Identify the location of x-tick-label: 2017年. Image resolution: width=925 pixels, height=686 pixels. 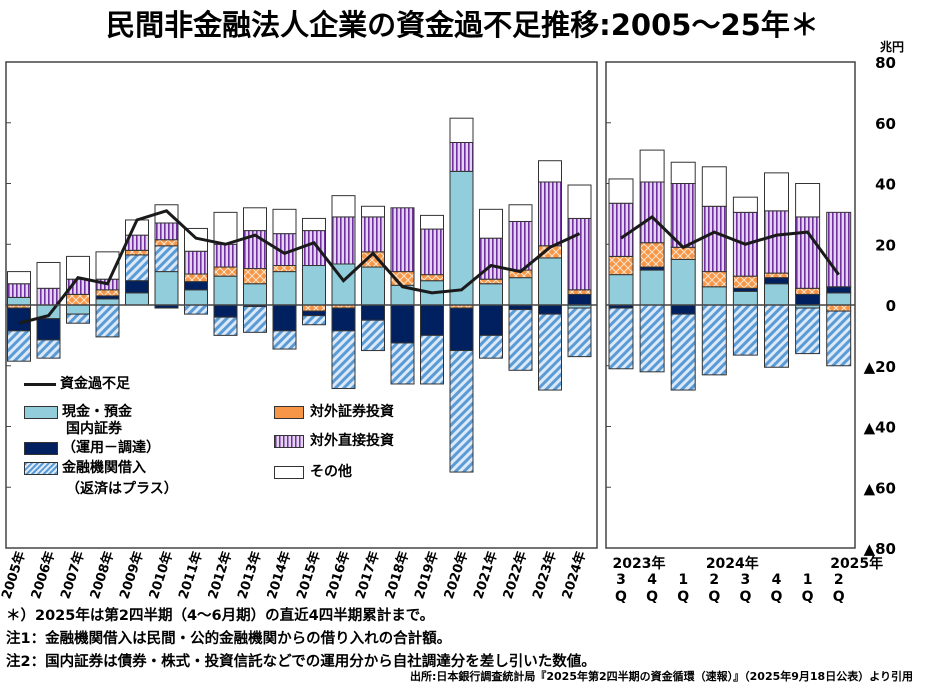
(367, 575).